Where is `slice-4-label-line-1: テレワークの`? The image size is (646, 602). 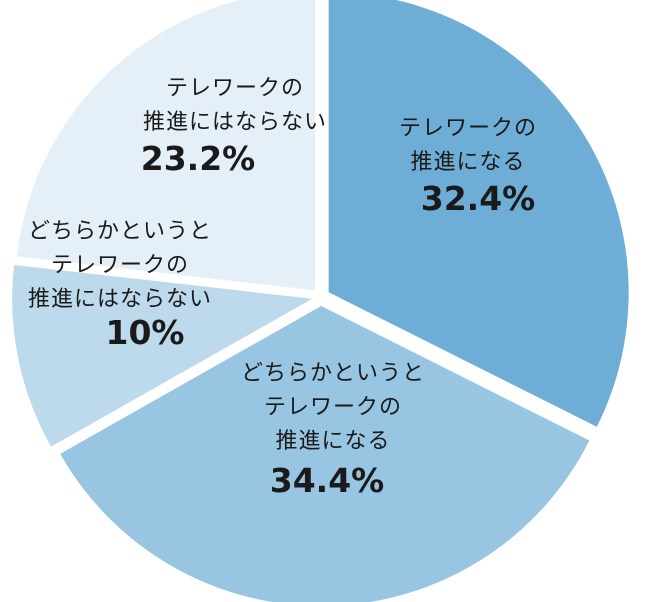 slice-4-label-line-1: テレワークの is located at coordinates (235, 88).